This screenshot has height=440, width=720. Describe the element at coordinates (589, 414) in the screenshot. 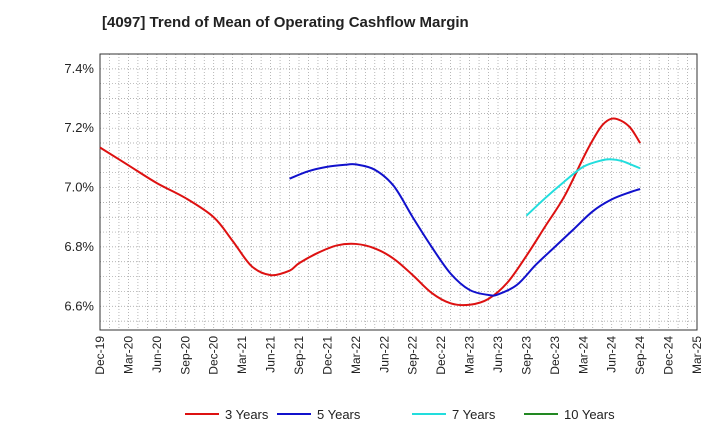

I see `legend-label: 10 Years` at that location.